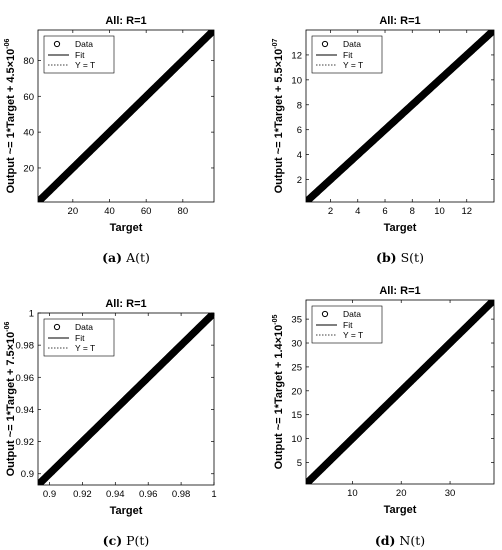 This screenshot has height=550, width=502. What do you see at coordinates (25, 410) in the screenshot?
I see `y-tick-label: 0.94` at bounding box center [25, 410].